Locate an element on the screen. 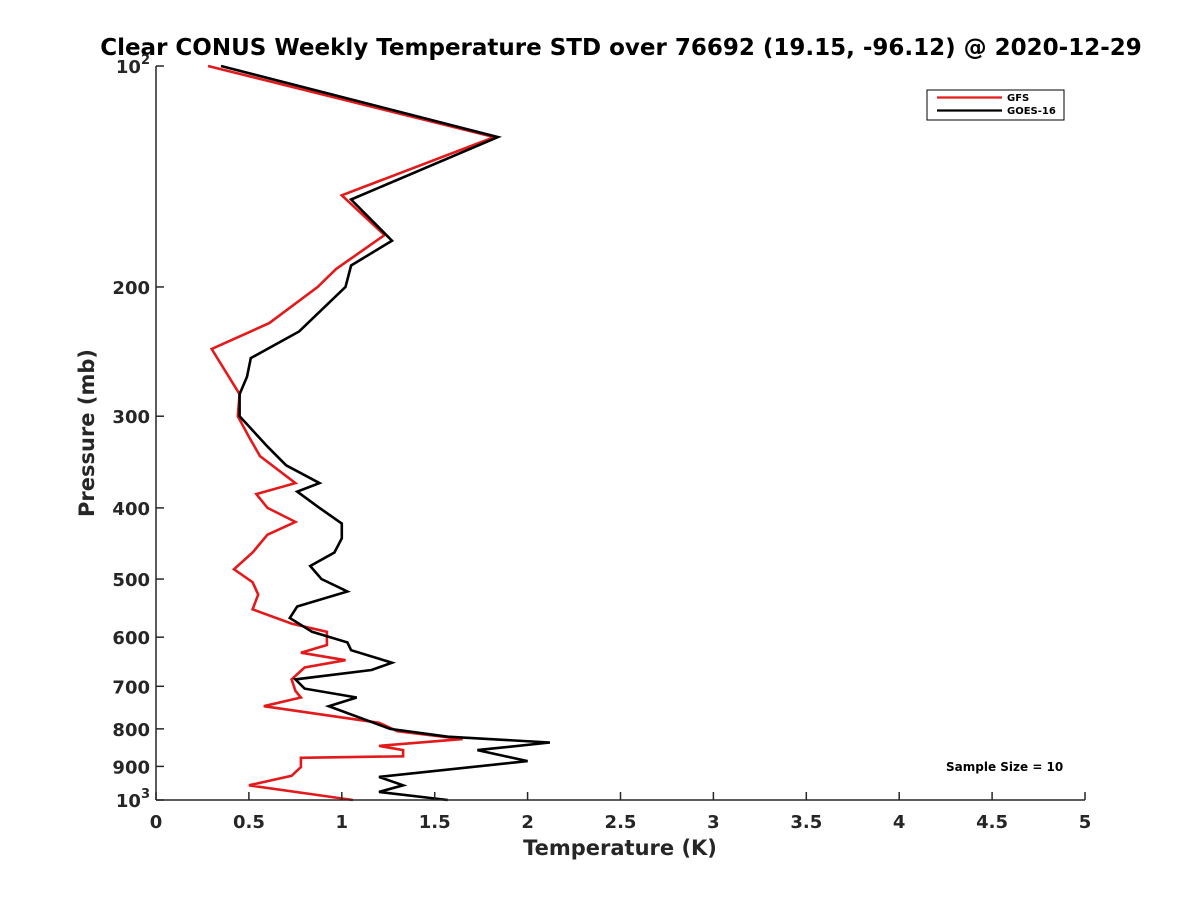 This screenshot has height=900, width=1200. legend-label-gfs: GFS is located at coordinates (1018, 98).